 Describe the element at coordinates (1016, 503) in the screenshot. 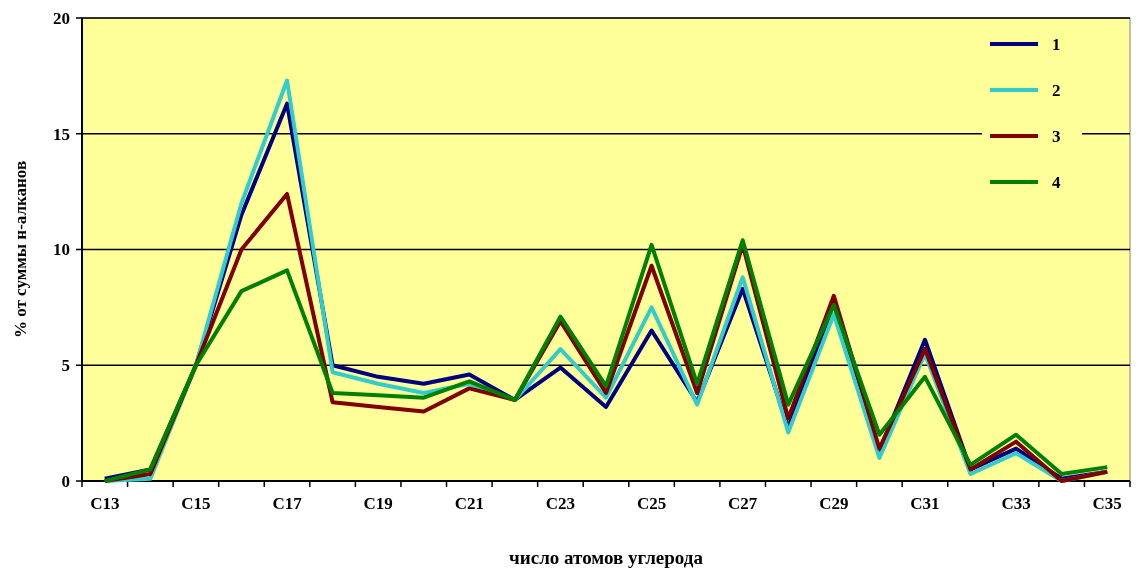

I see `x-tick-label: C33` at that location.